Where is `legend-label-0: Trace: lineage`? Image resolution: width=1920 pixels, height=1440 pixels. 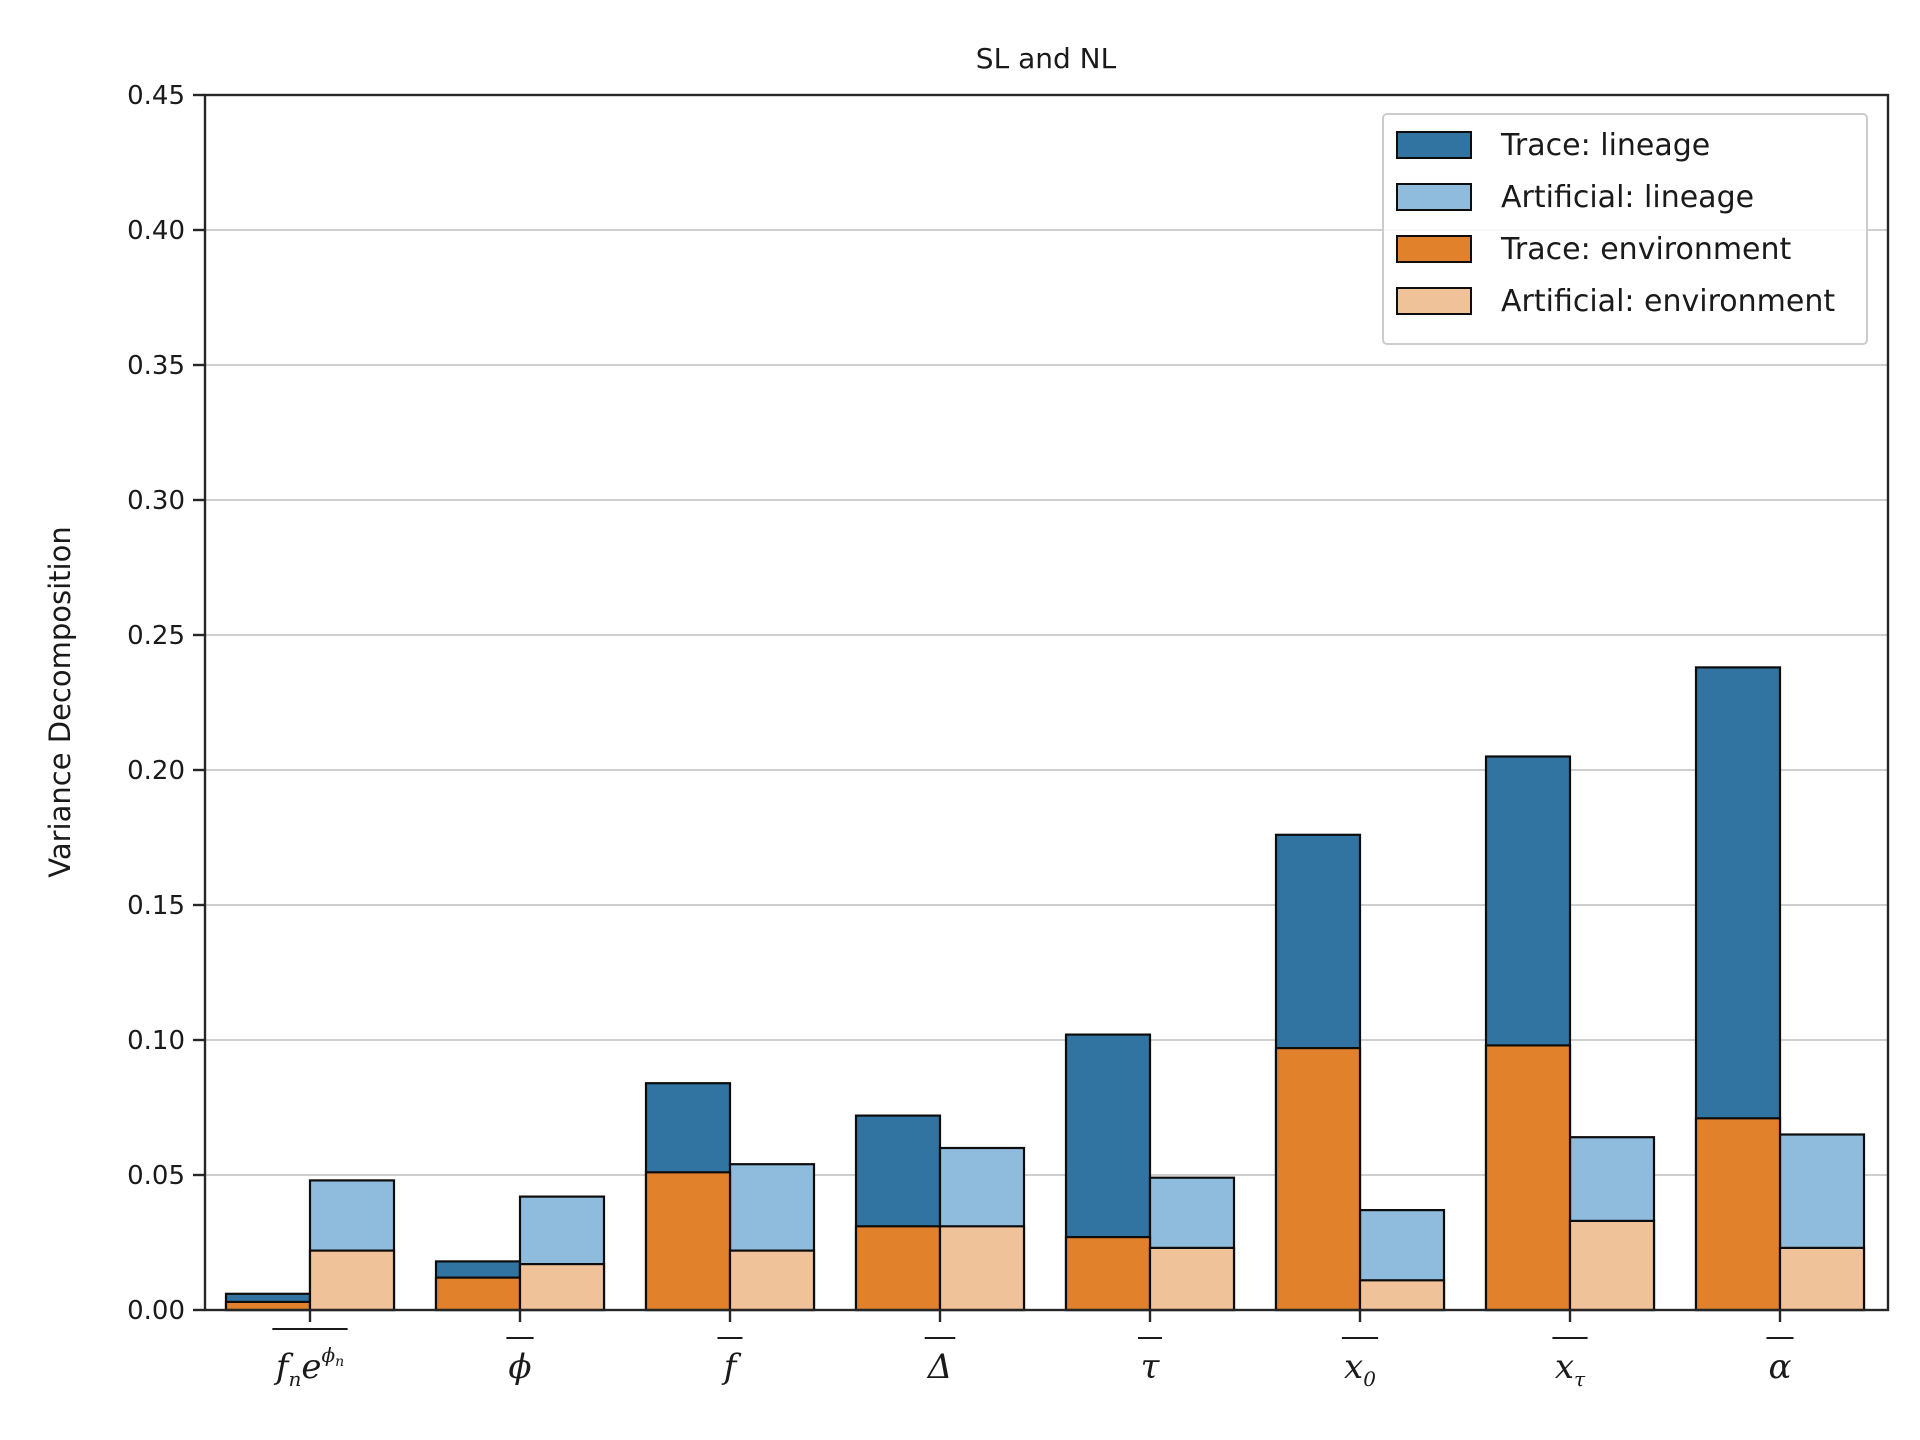 legend-label-0: Trace: lineage is located at coordinates (1605, 145).